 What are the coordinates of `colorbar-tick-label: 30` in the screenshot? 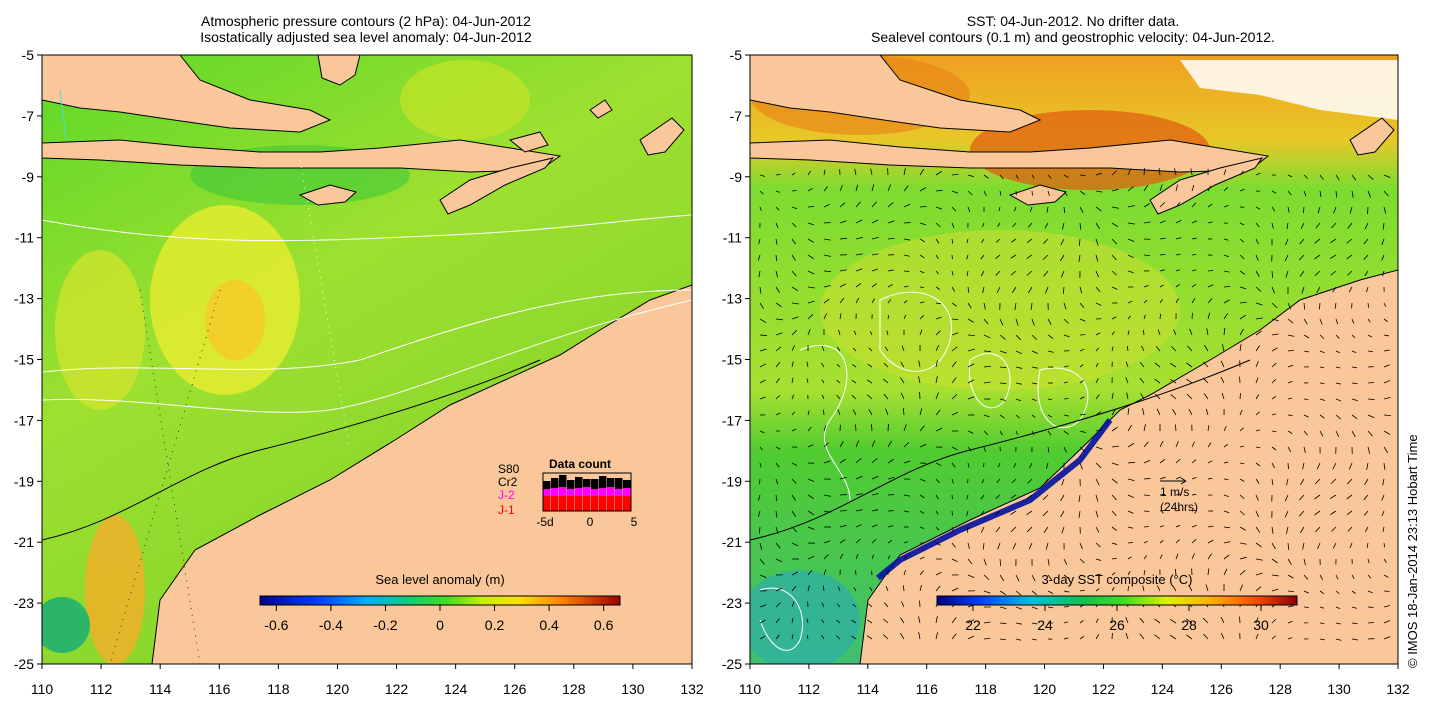 It's located at (1261, 625).